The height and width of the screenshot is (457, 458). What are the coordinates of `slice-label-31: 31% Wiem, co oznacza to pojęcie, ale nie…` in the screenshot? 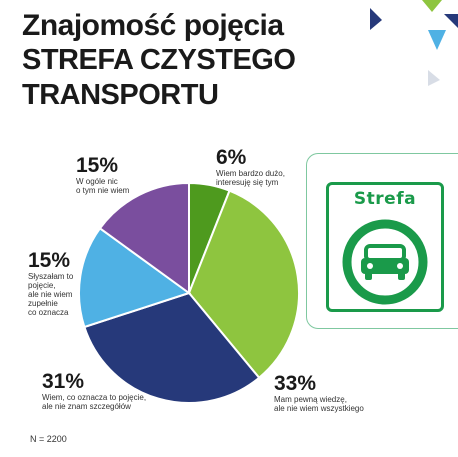 It's located at (94, 391).